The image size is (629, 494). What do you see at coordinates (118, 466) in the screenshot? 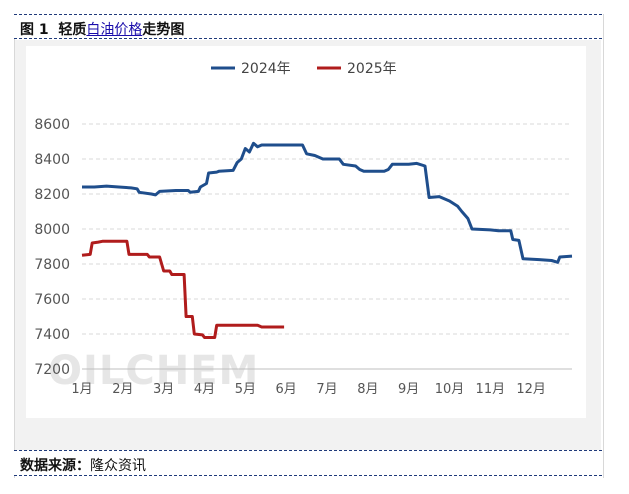
I see `source-value: 隆众资讯` at bounding box center [118, 466].